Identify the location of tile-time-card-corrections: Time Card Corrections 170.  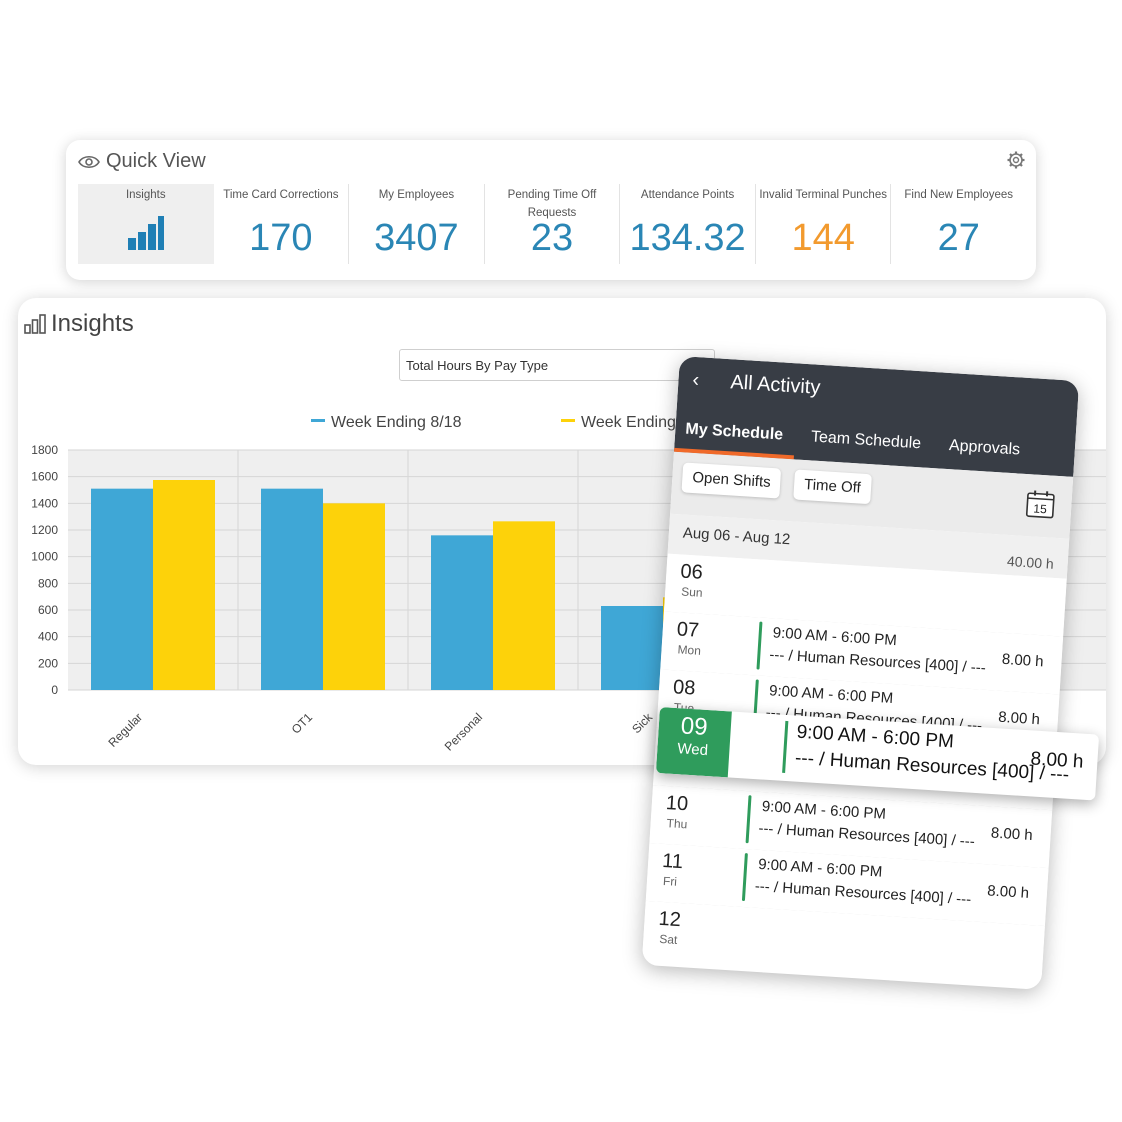
(282, 224).